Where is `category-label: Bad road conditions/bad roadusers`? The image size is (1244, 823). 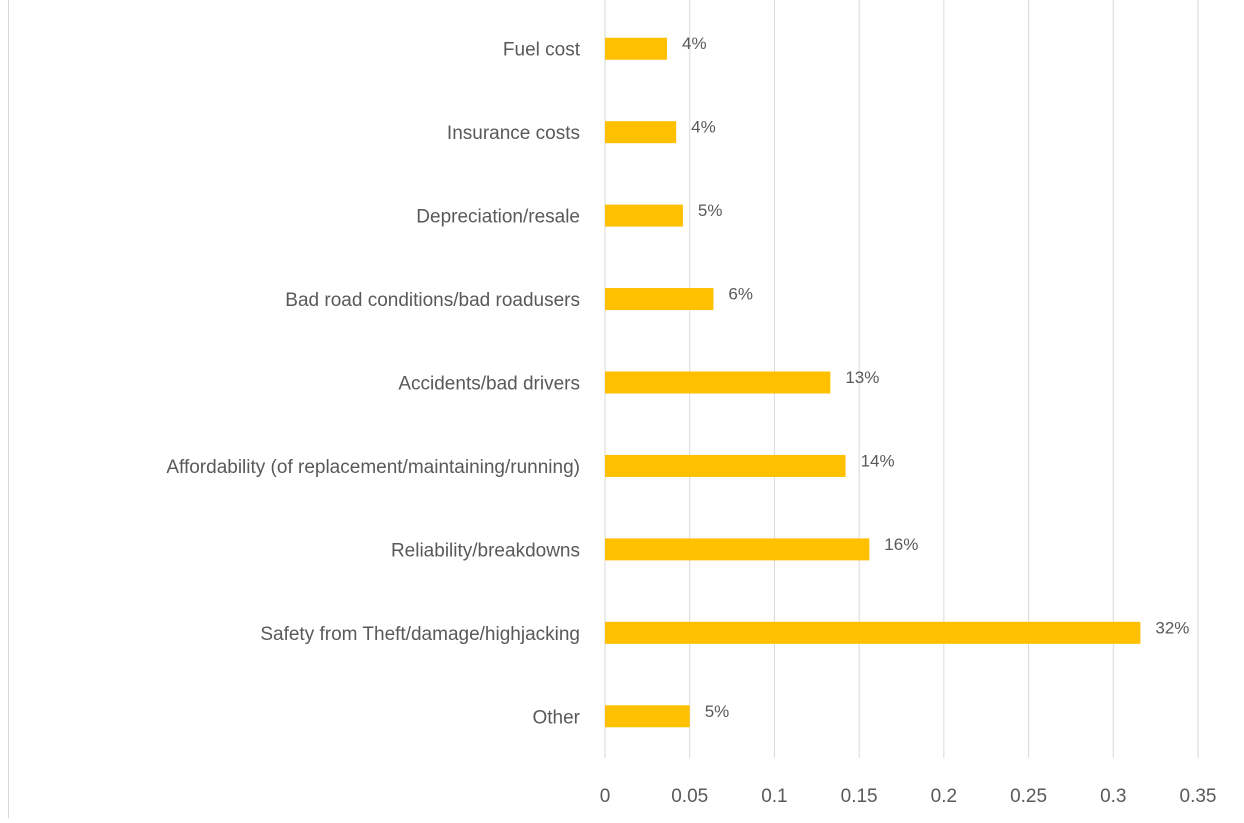 category-label: Bad road conditions/bad roadusers is located at coordinates (432, 300).